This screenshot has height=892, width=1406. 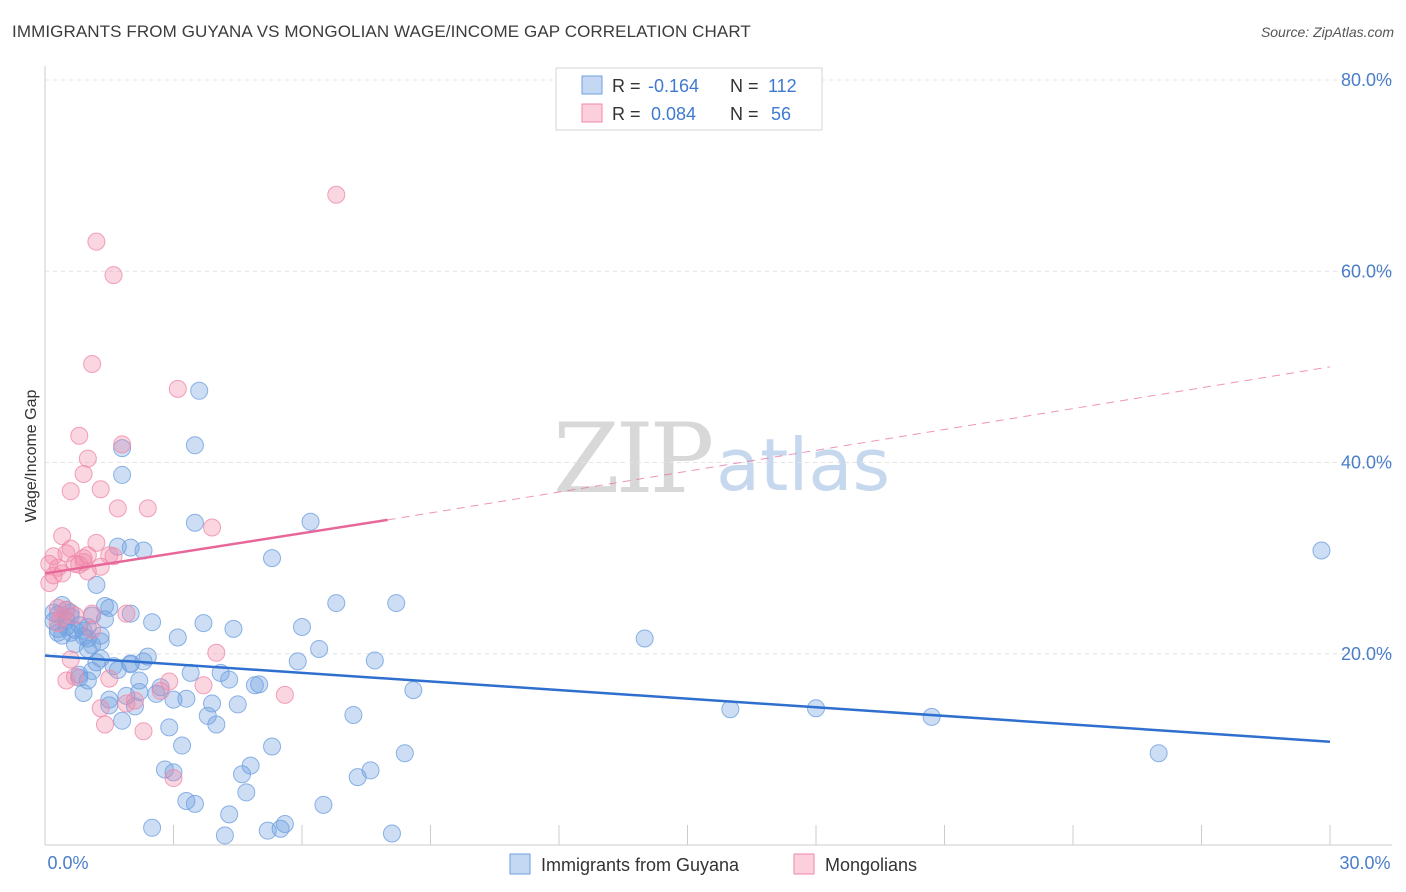 I want to click on y-tick-label: 60.0%, so click(x=1366, y=271).